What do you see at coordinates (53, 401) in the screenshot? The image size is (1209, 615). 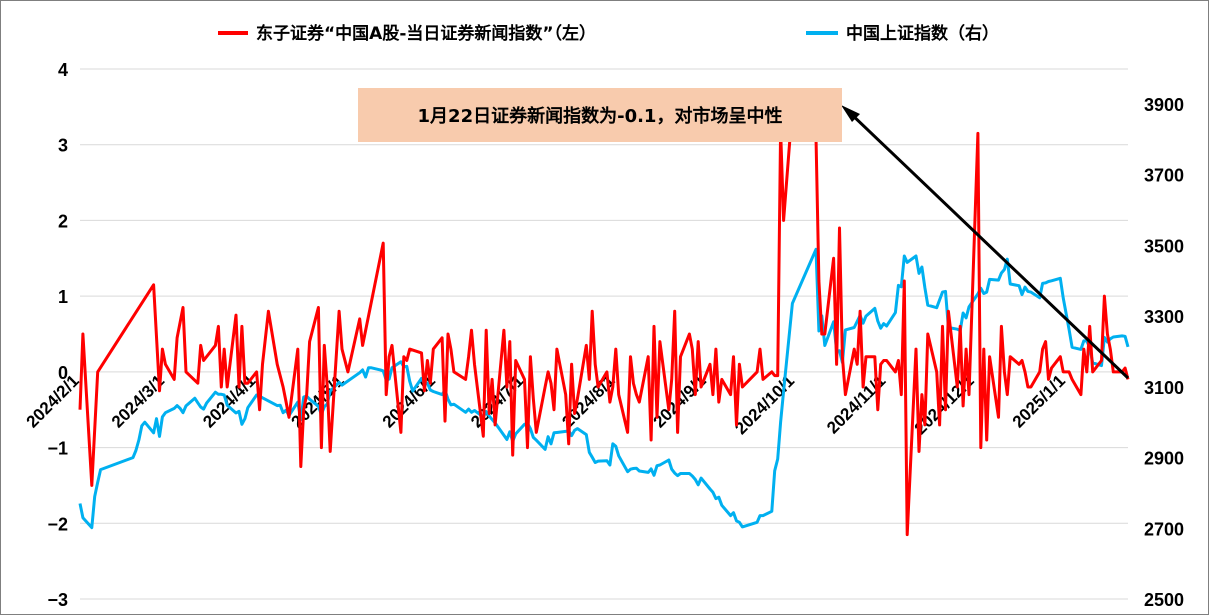 I see `x-tick-label: 2024/2/1` at bounding box center [53, 401].